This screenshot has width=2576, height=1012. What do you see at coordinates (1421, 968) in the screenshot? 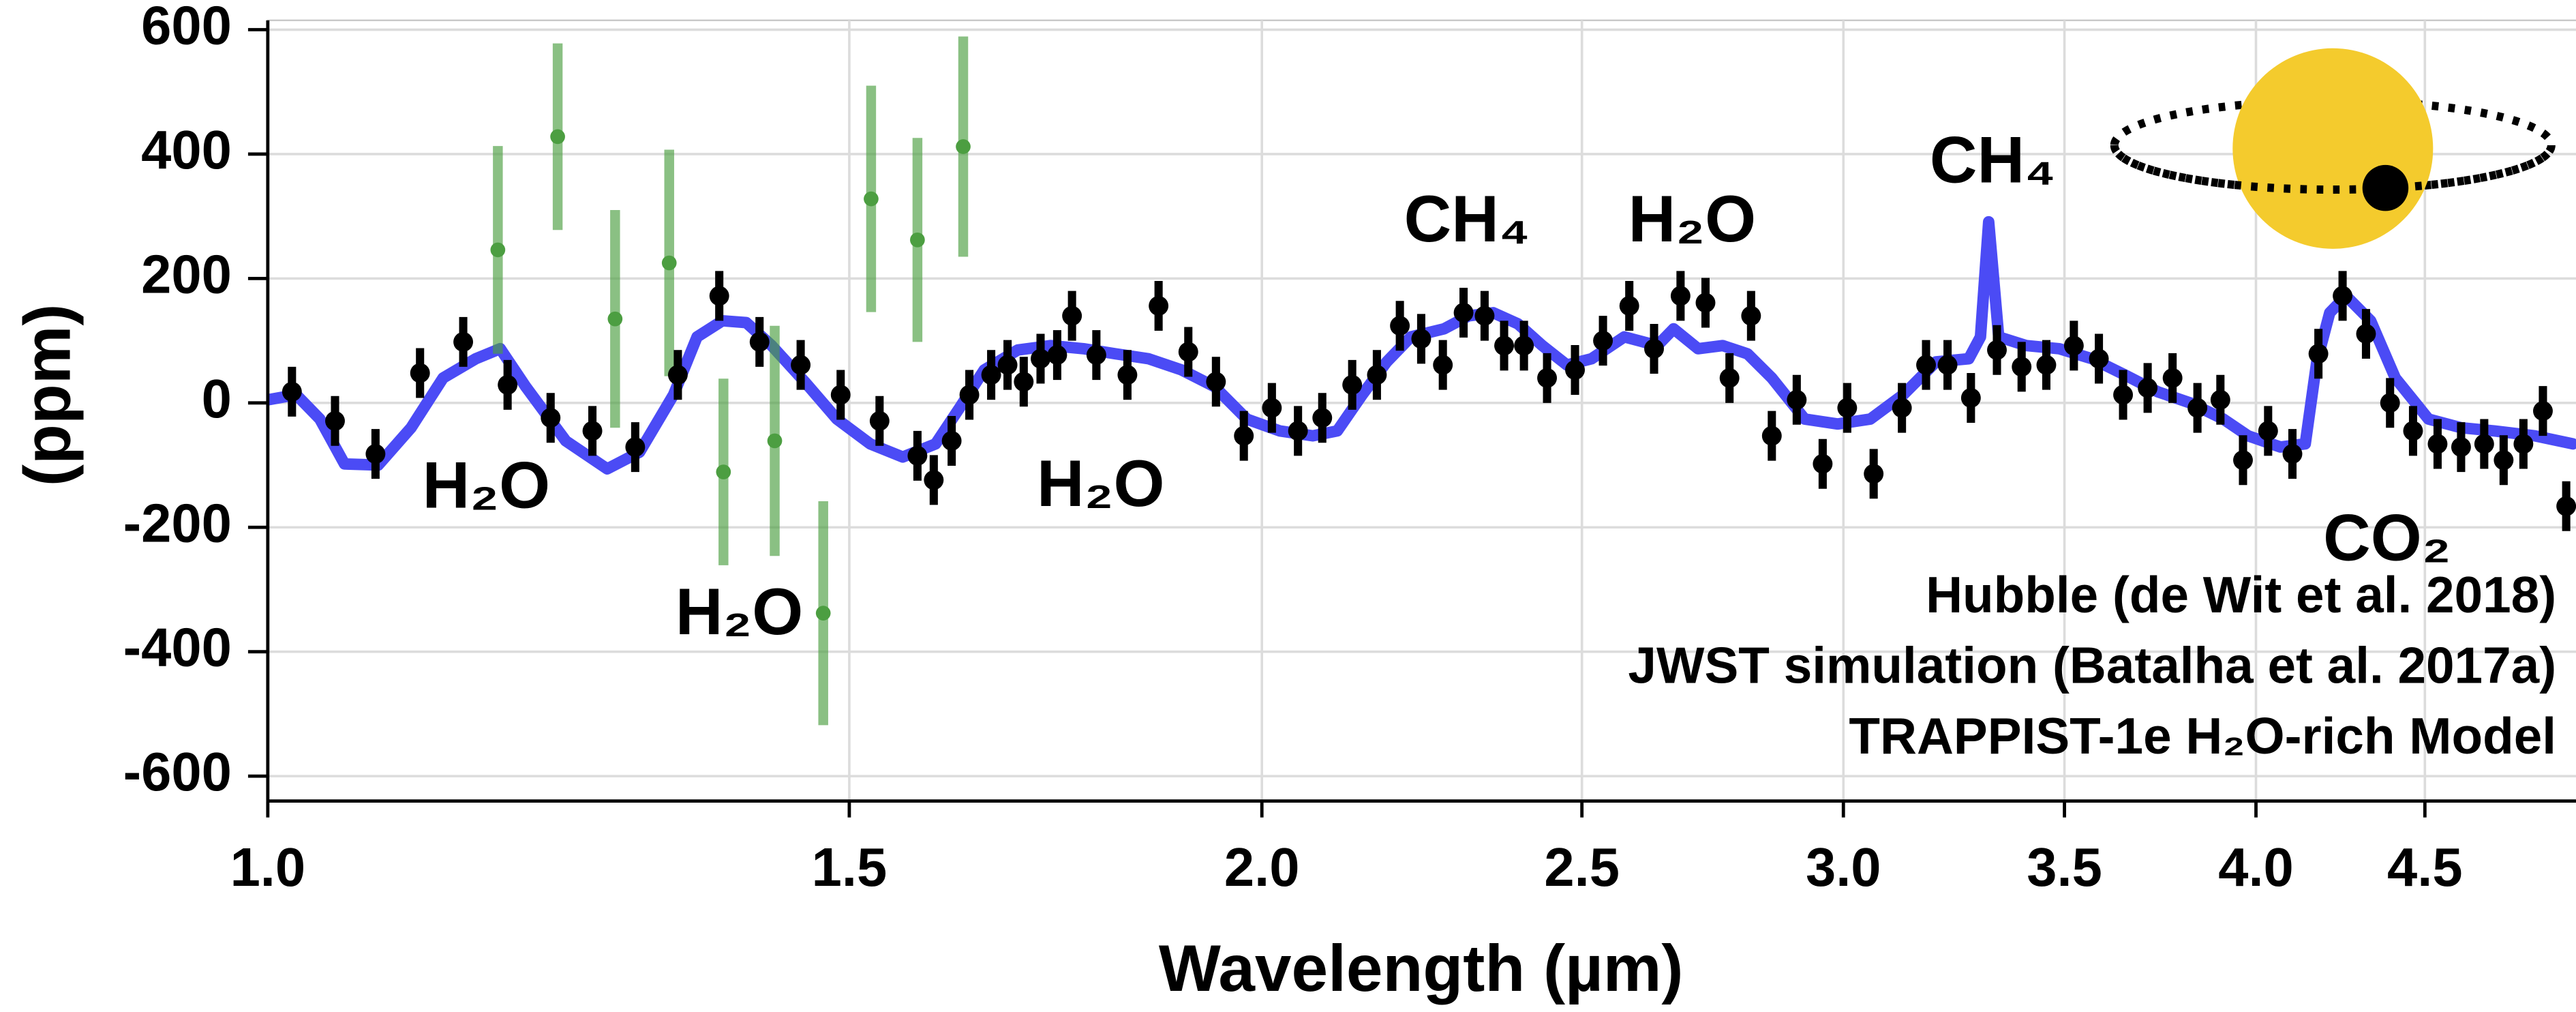
I see `x-axis-label: Wavelength (µm)` at bounding box center [1421, 968].